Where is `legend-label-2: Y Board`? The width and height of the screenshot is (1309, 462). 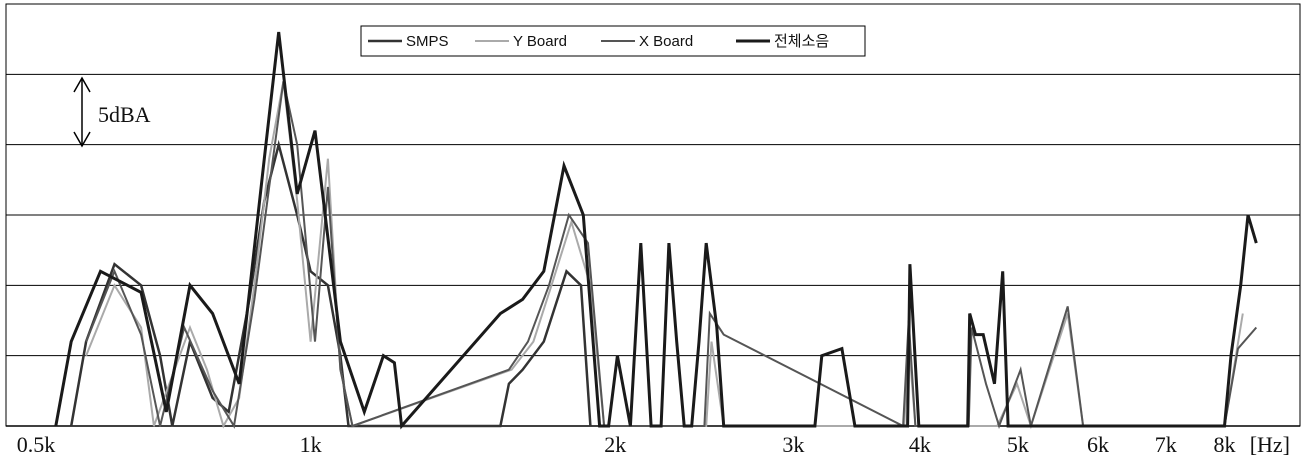 legend-label-2: Y Board is located at coordinates (540, 41).